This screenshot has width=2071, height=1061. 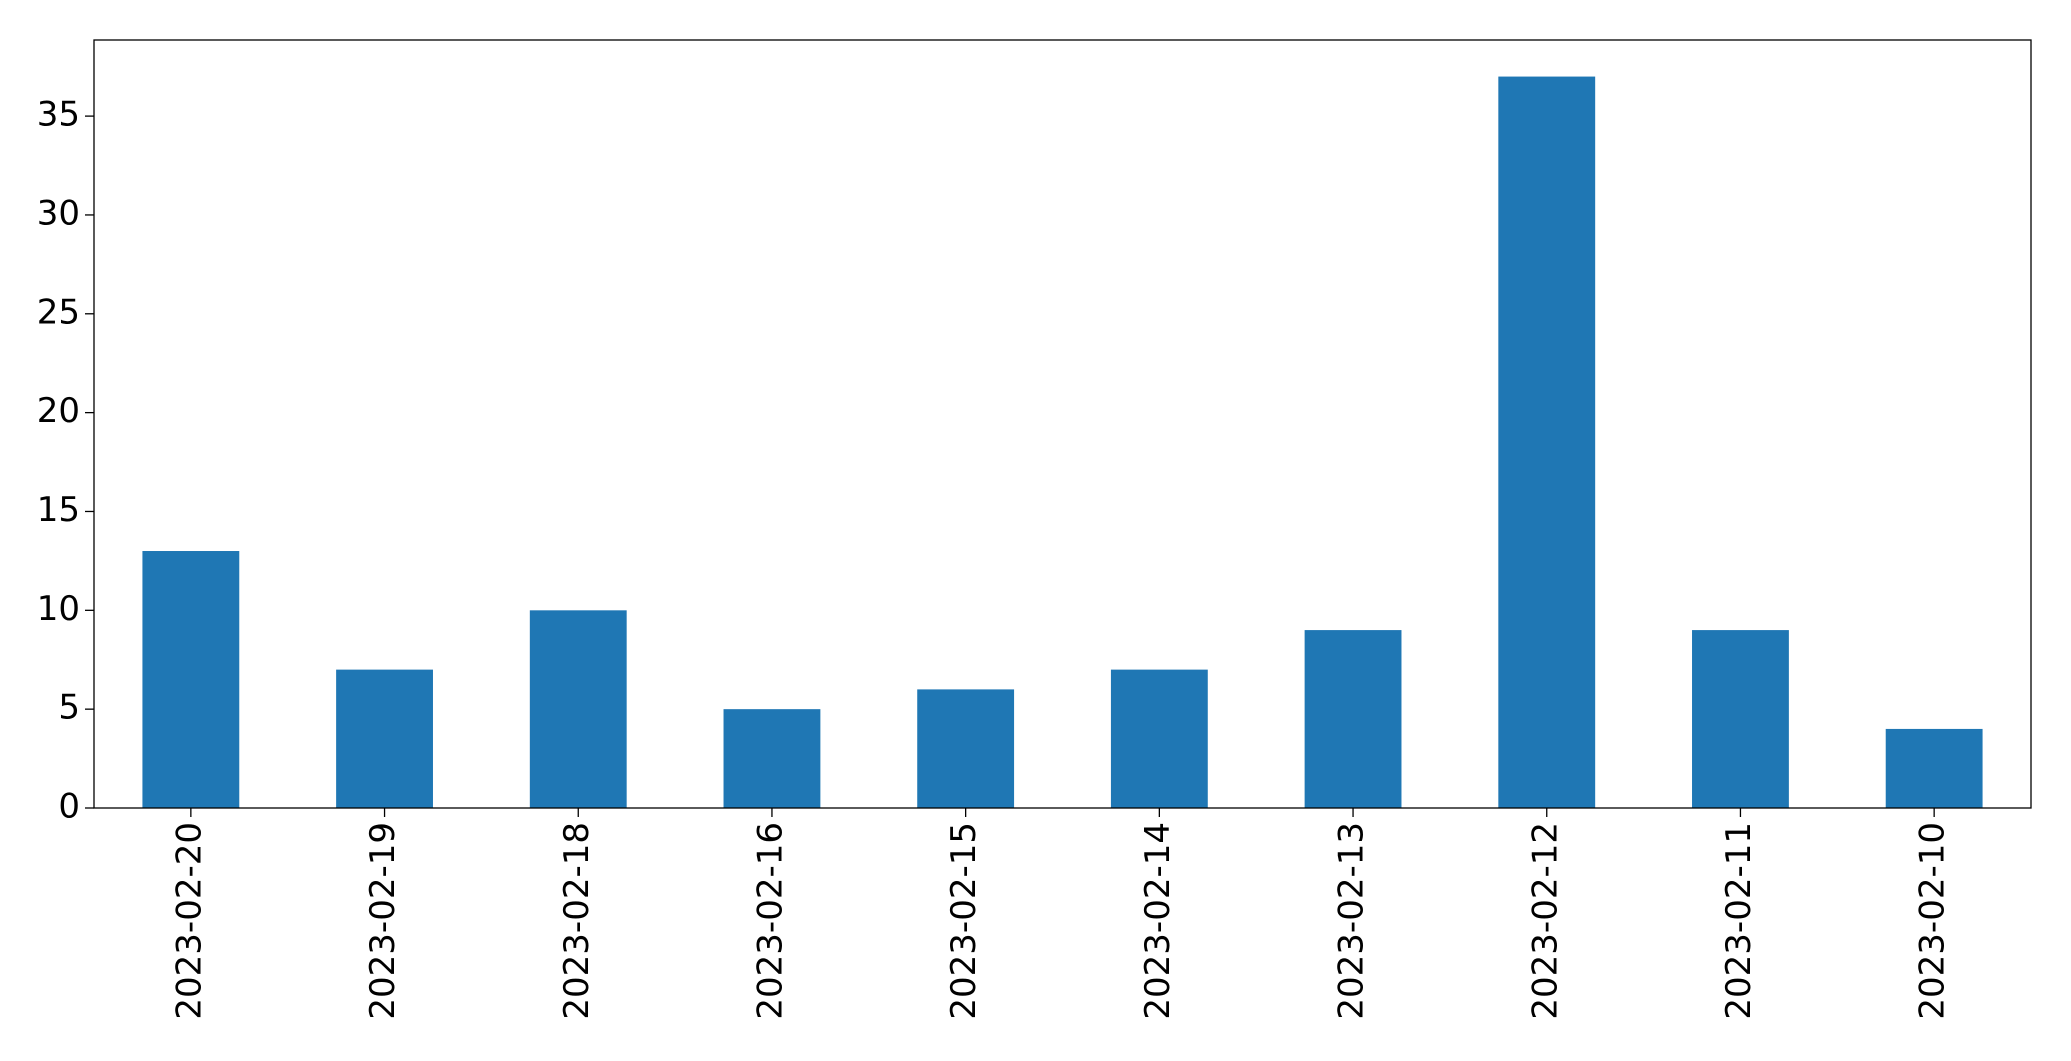 What do you see at coordinates (770, 921) in the screenshot?
I see `x-tick-label: 2023-02-16` at bounding box center [770, 921].